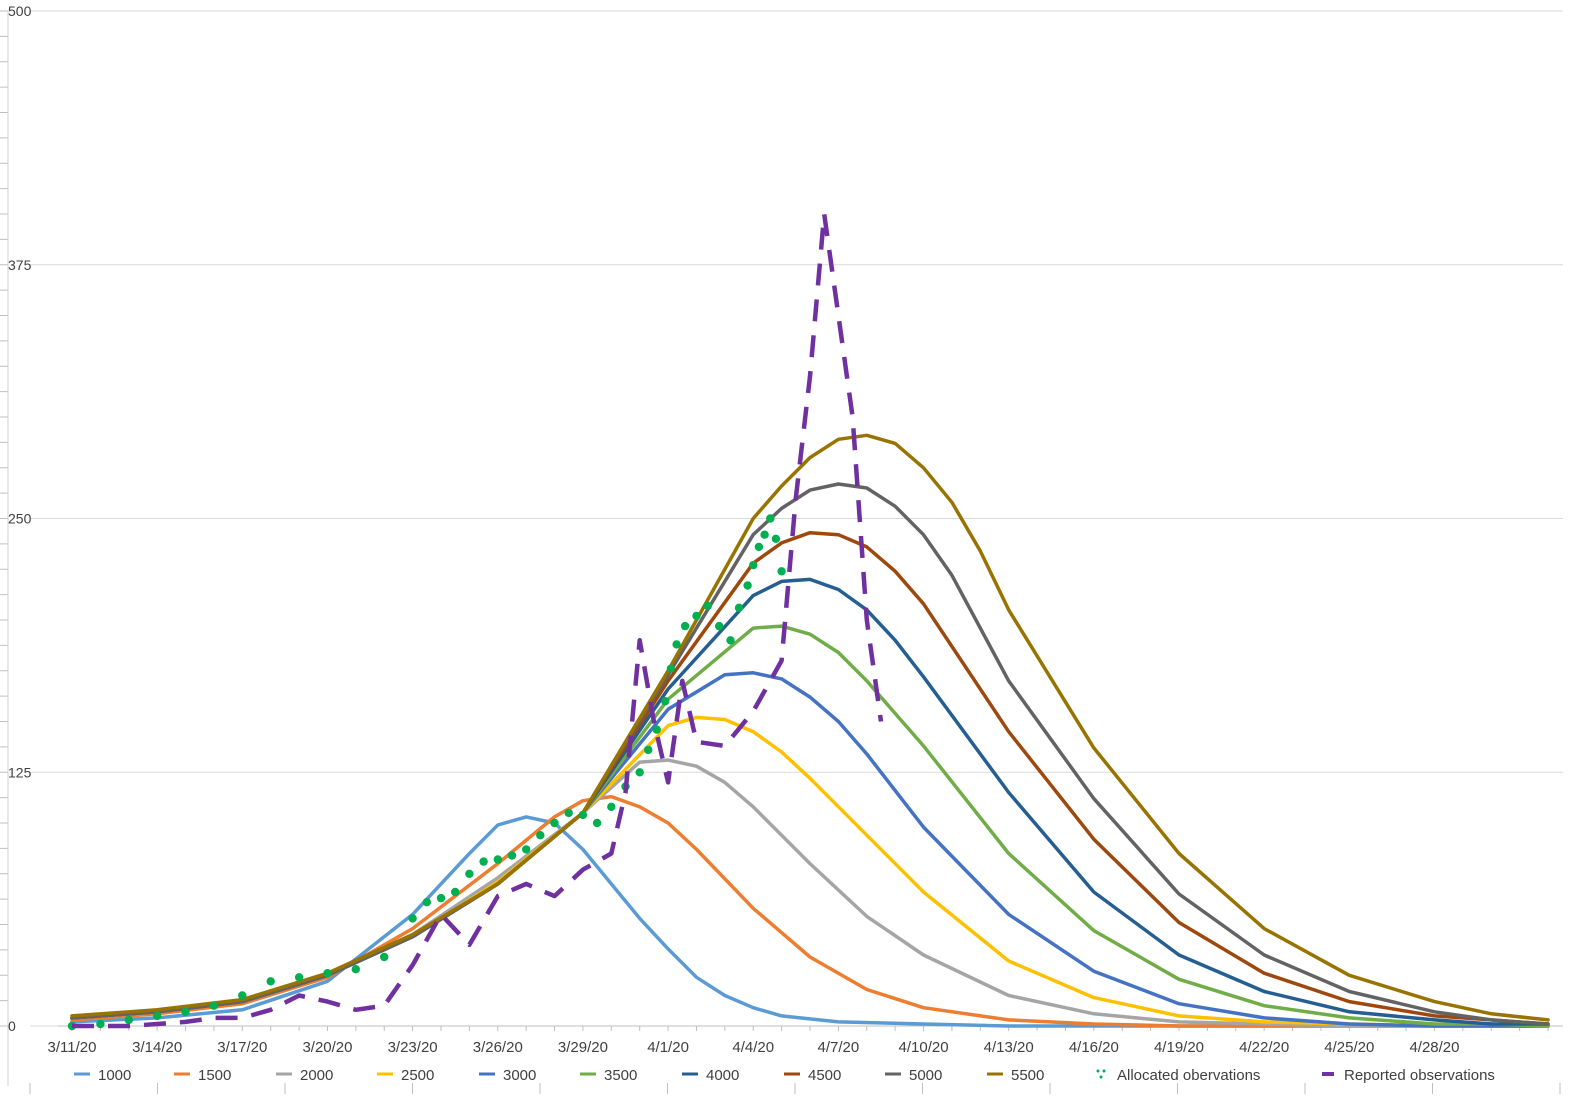 This screenshot has height=1099, width=1574. What do you see at coordinates (417, 1075) in the screenshot?
I see `legend-label: 2500` at bounding box center [417, 1075].